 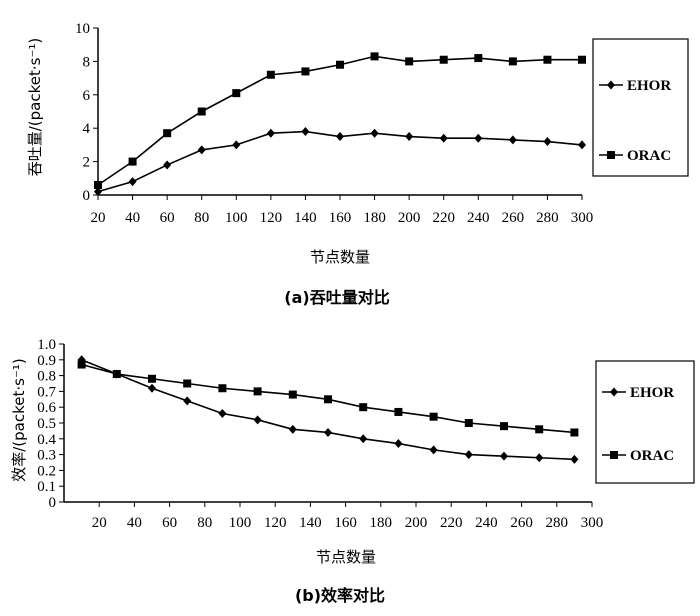 What do you see at coordinates (645, 422) in the screenshot?
I see `chart-efficiency-legend` at bounding box center [645, 422].